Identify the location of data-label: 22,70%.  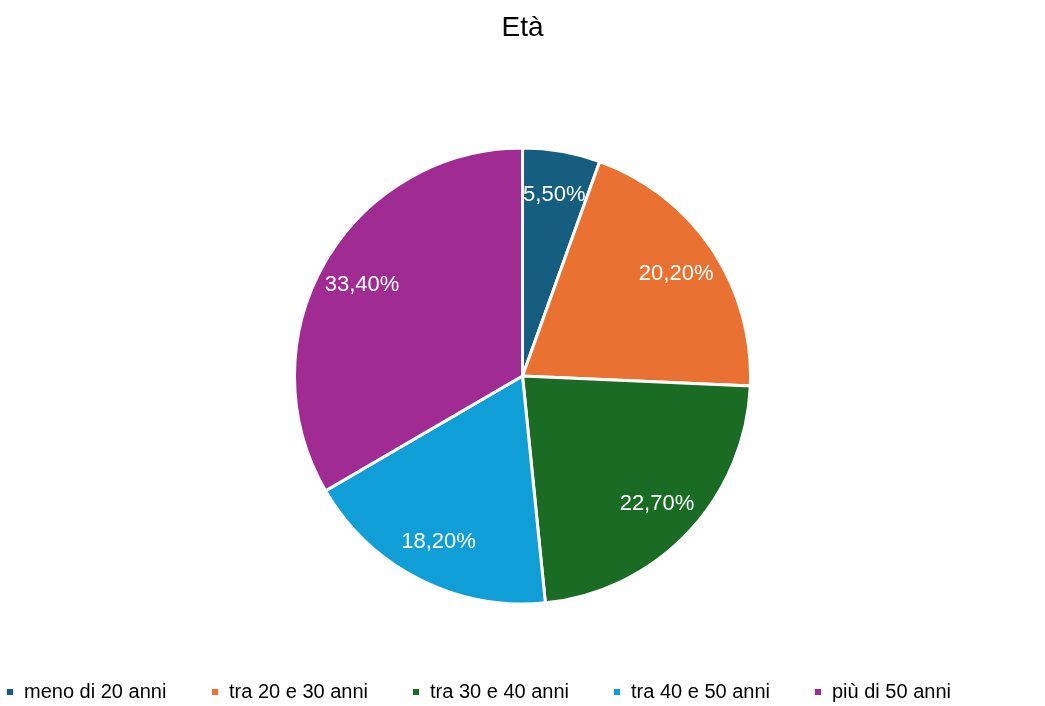
(657, 503).